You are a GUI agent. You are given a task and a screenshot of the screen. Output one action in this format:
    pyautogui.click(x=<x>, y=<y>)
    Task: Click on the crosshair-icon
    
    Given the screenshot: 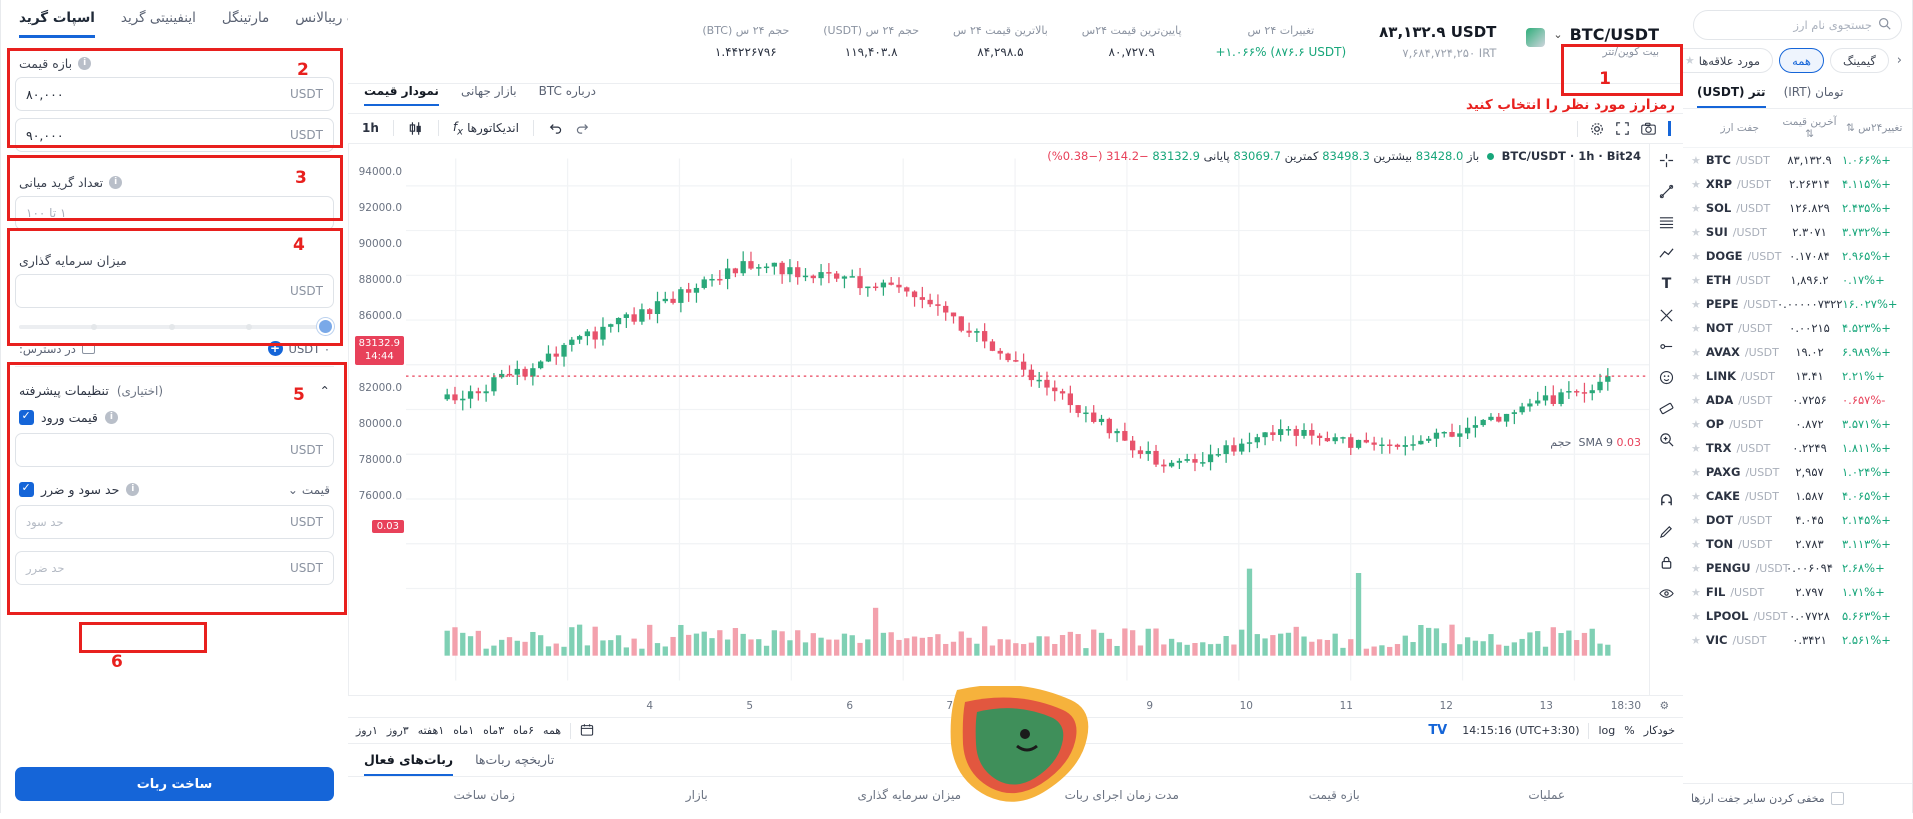 What is the action you would take?
    pyautogui.click(x=1667, y=160)
    